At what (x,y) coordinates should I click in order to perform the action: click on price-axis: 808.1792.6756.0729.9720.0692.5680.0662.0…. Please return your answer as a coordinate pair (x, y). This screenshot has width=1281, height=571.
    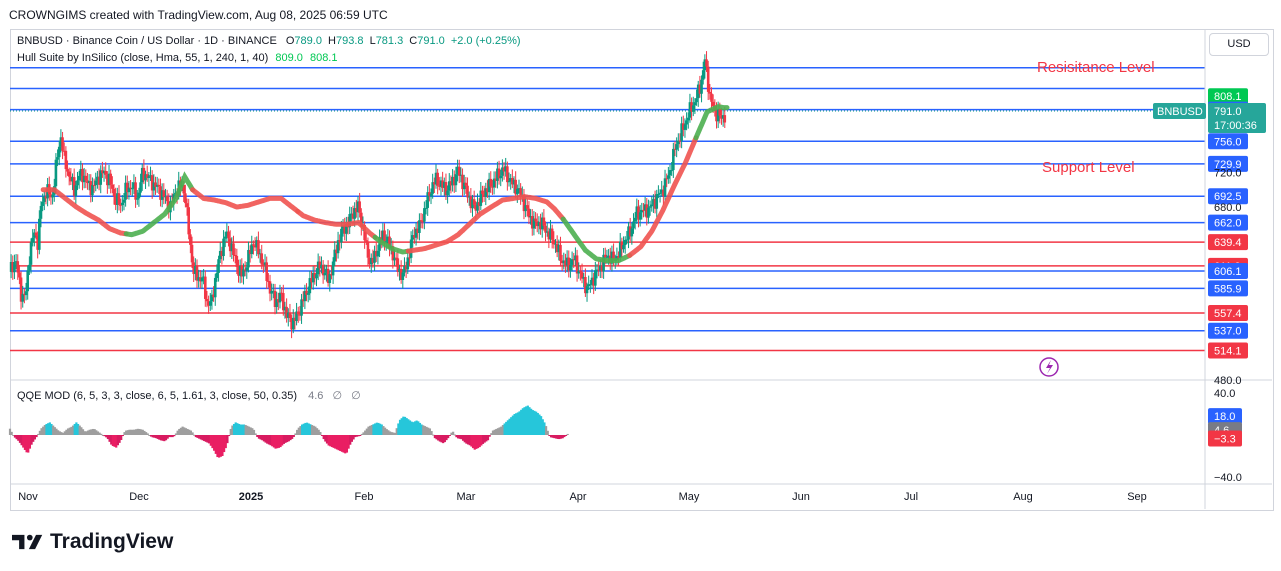
    Looking at the image, I should click on (1209, 286).